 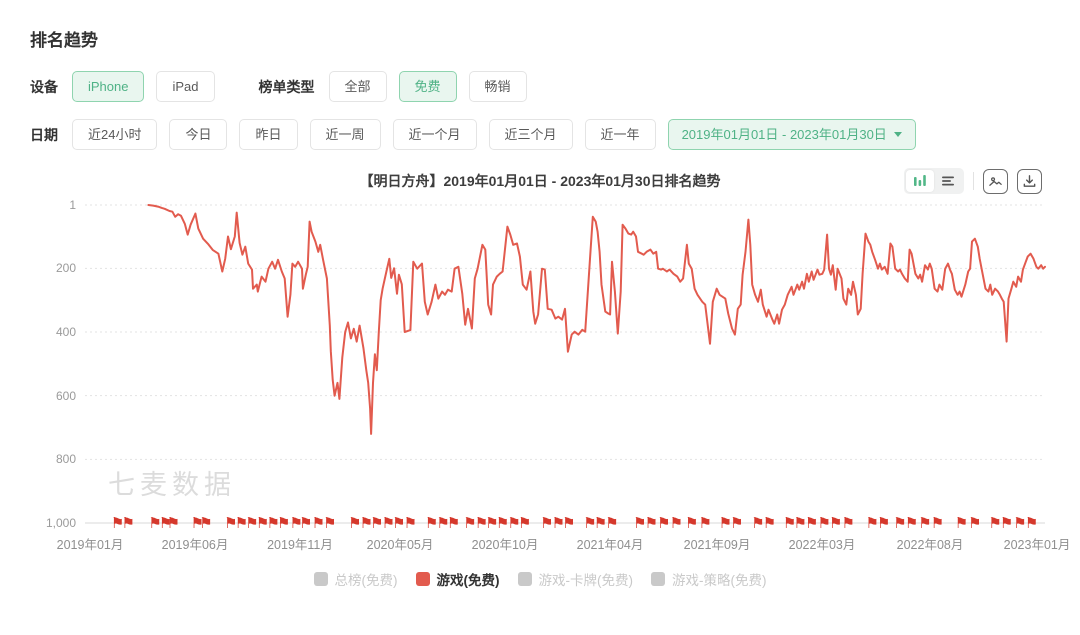 What do you see at coordinates (497, 86) in the screenshot?
I see `rank-type-option-grossing: 畅销` at bounding box center [497, 86].